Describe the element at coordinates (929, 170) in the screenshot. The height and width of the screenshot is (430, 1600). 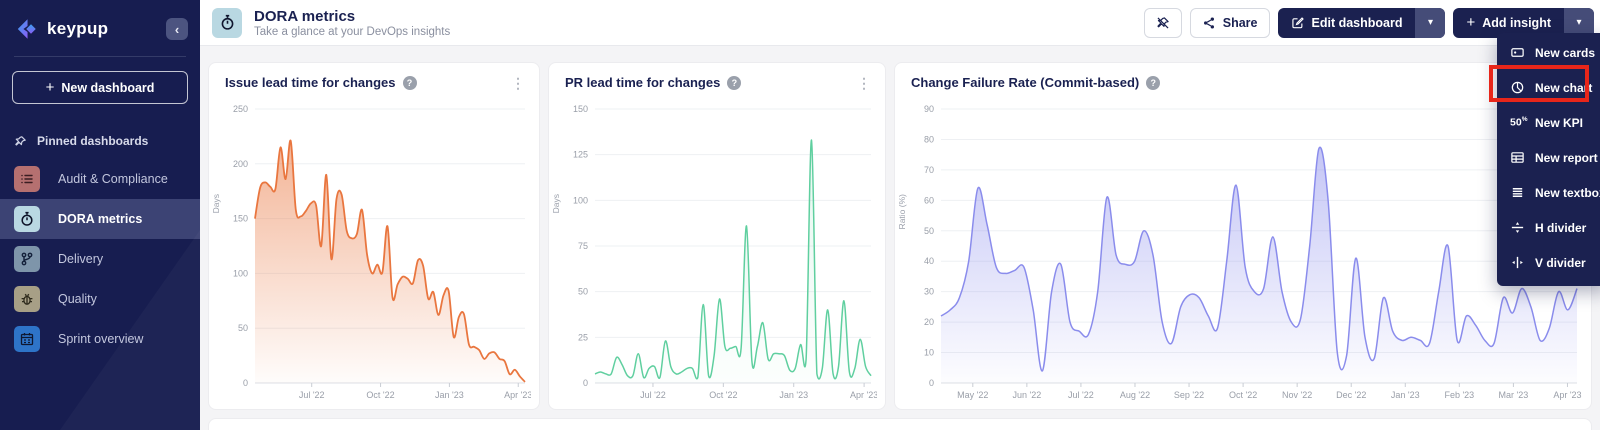
I see `svg-text: 70` at that location.